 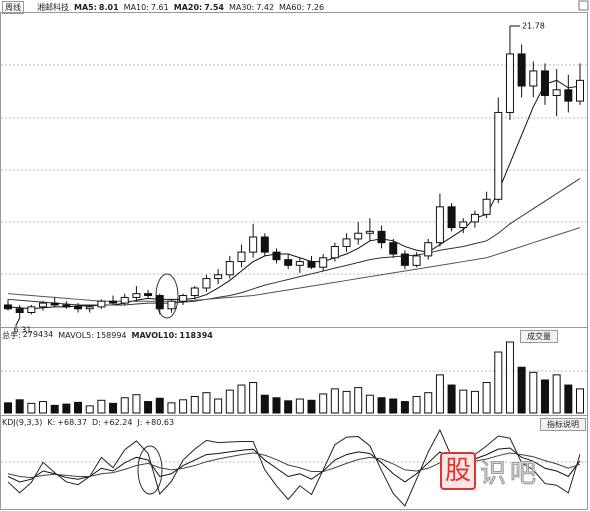 I want to click on ma-readout: MA30: 7.42, so click(x=251, y=7).